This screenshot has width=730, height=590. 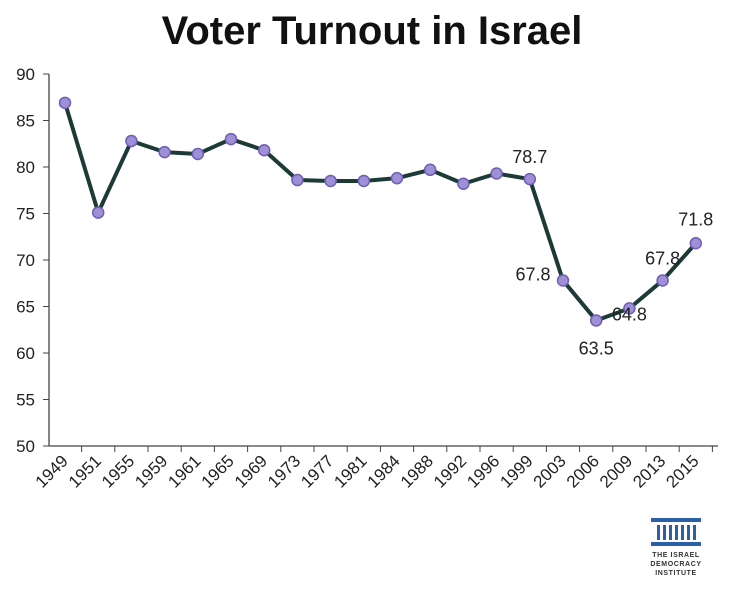 I want to click on x-tick-label: 1999, so click(x=516, y=471).